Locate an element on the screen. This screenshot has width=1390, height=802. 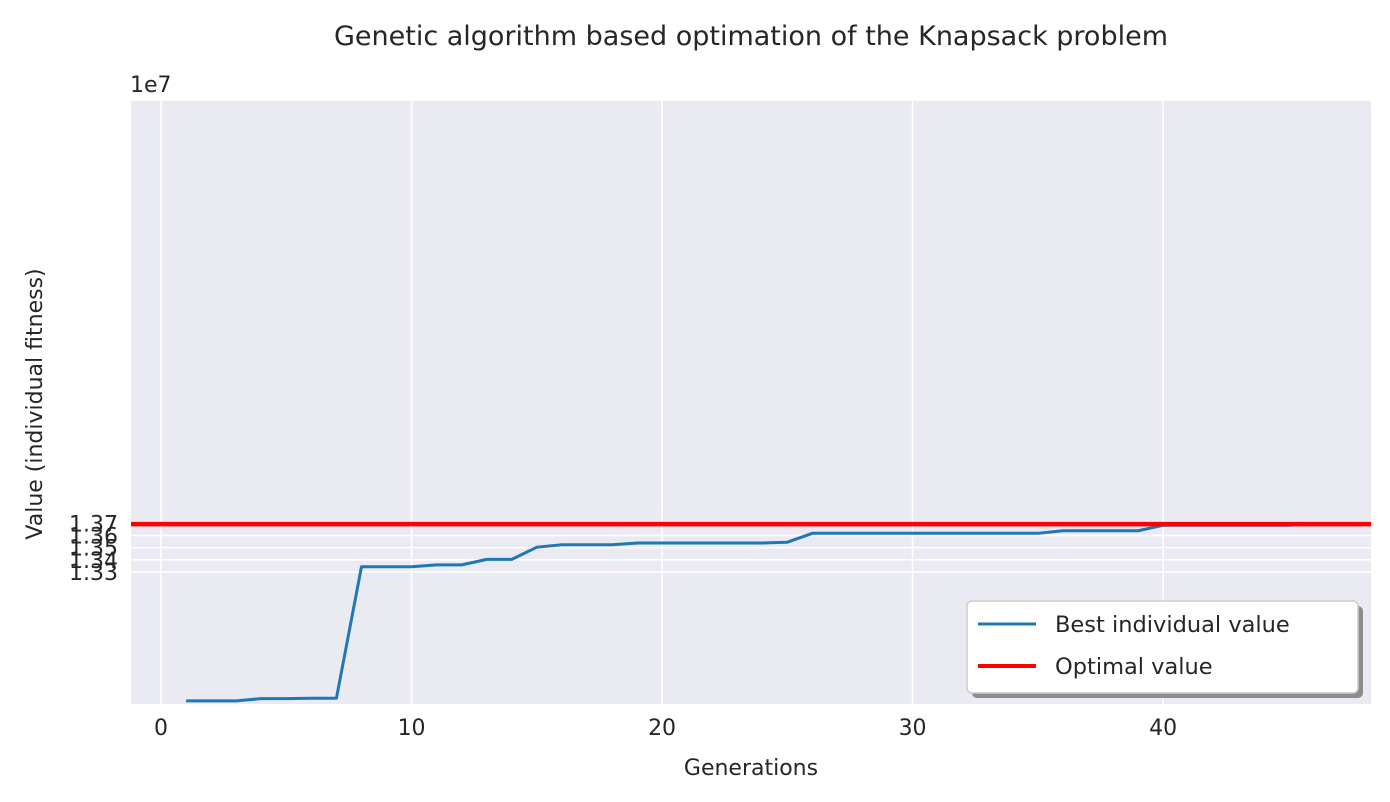
x-tick-label: 0 is located at coordinates (161, 728).